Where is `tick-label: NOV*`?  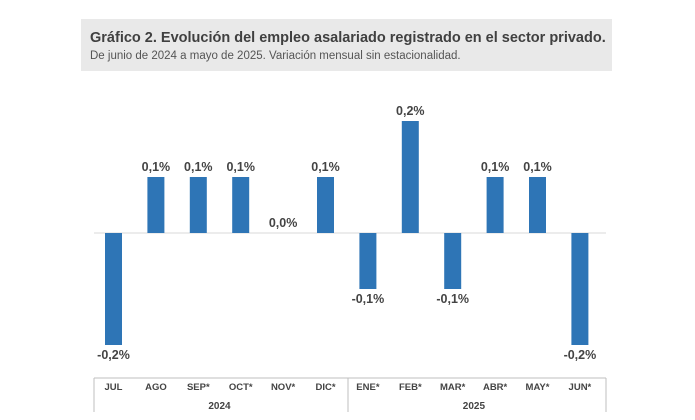
tick-label: NOV* is located at coordinates (283, 387).